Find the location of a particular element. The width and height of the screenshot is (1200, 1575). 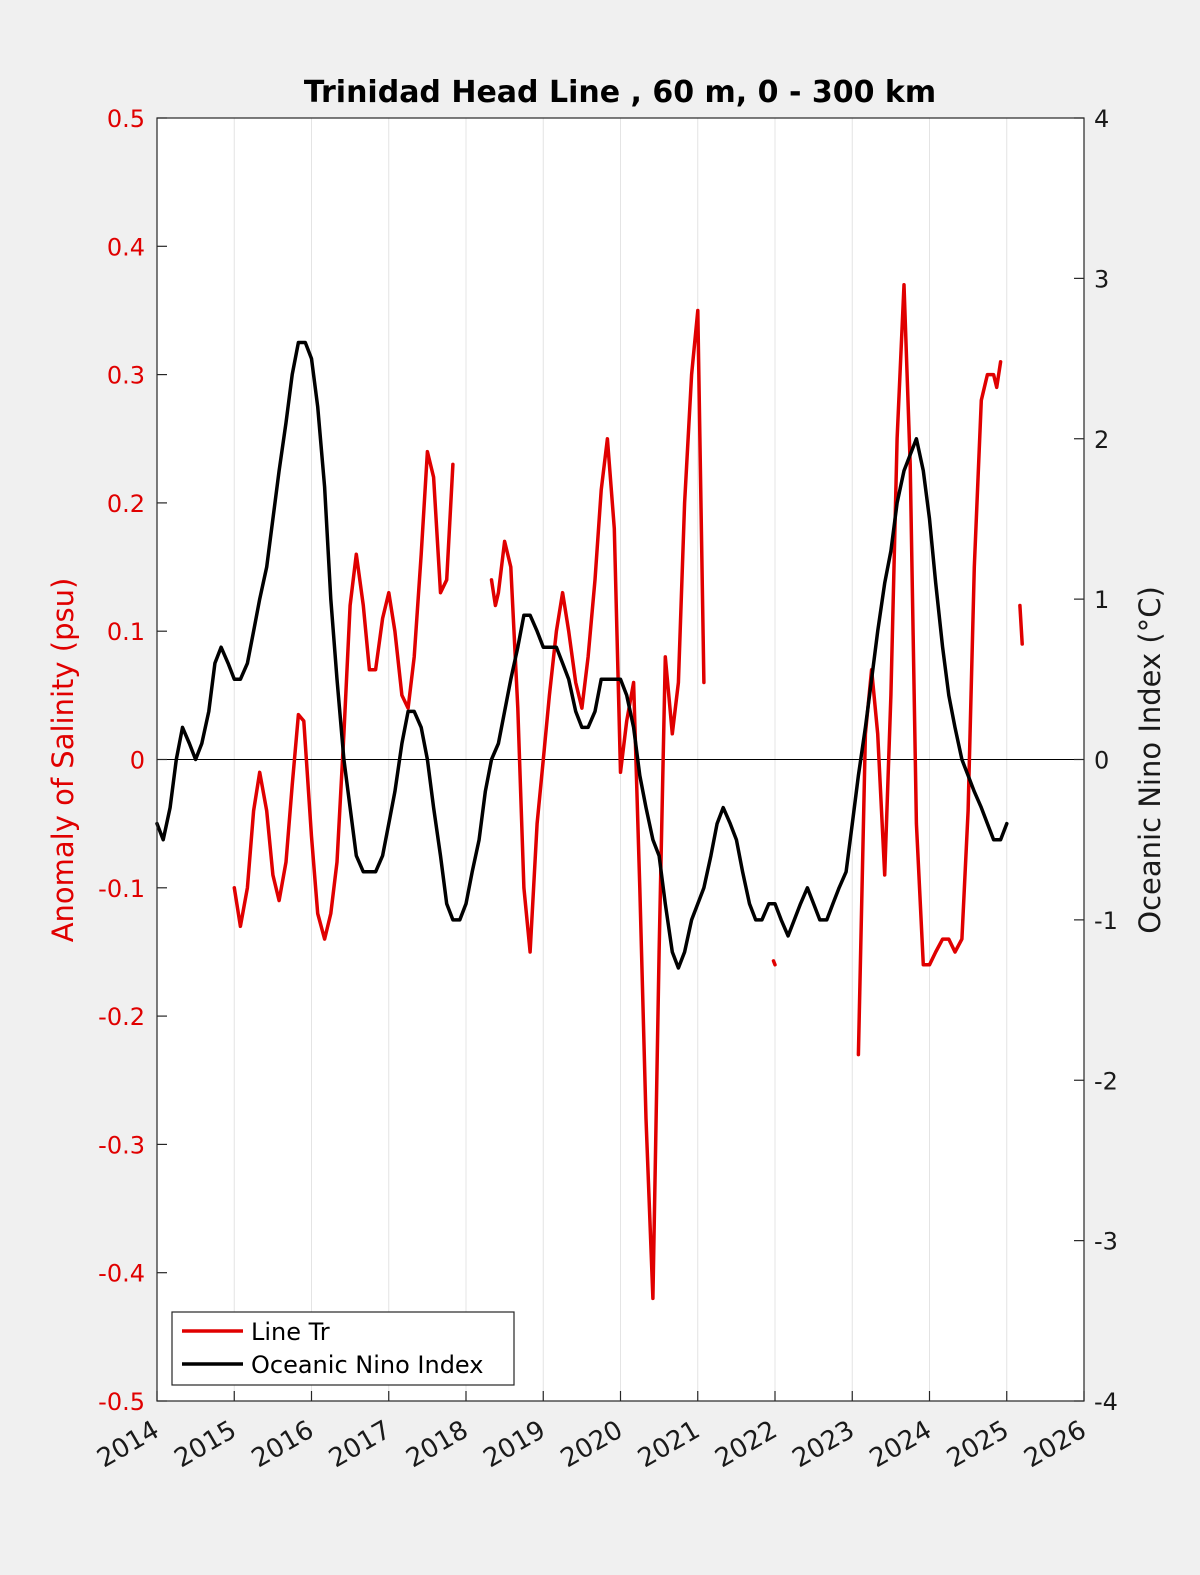

right-y-tick-label: -4 is located at coordinates (1106, 1402).